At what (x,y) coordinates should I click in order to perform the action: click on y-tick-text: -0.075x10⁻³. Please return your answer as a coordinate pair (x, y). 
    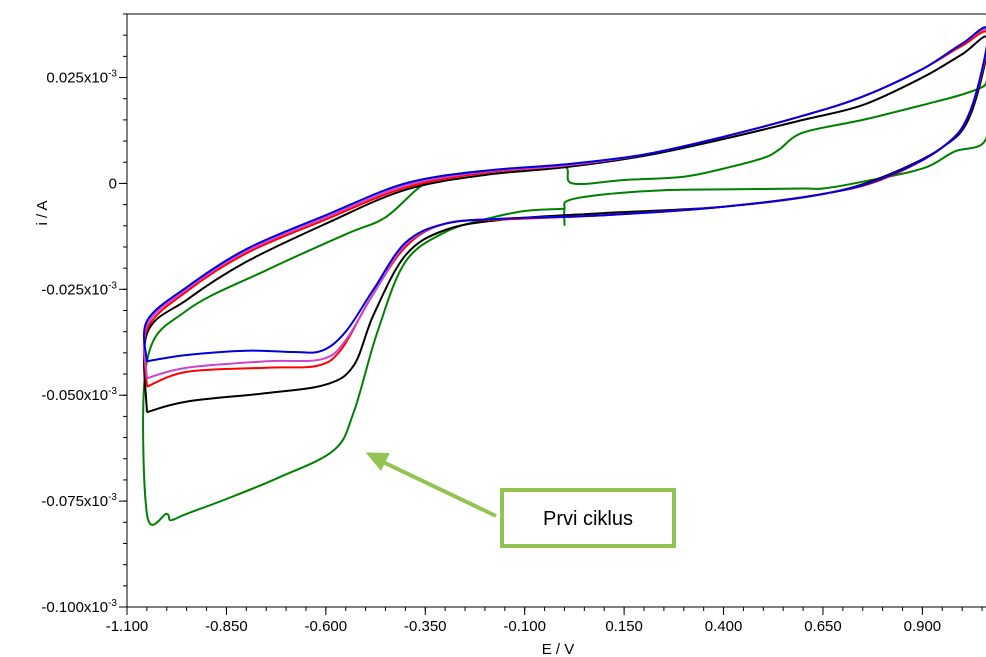
    Looking at the image, I should click on (79, 501).